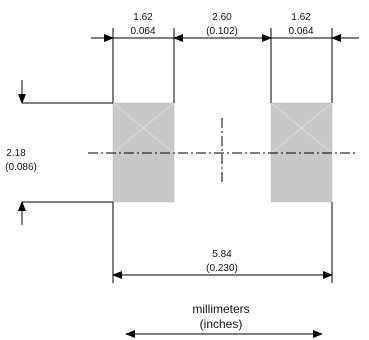 The image size is (369, 340). I want to click on pad-width-right-mm: 1.62, so click(301, 17).